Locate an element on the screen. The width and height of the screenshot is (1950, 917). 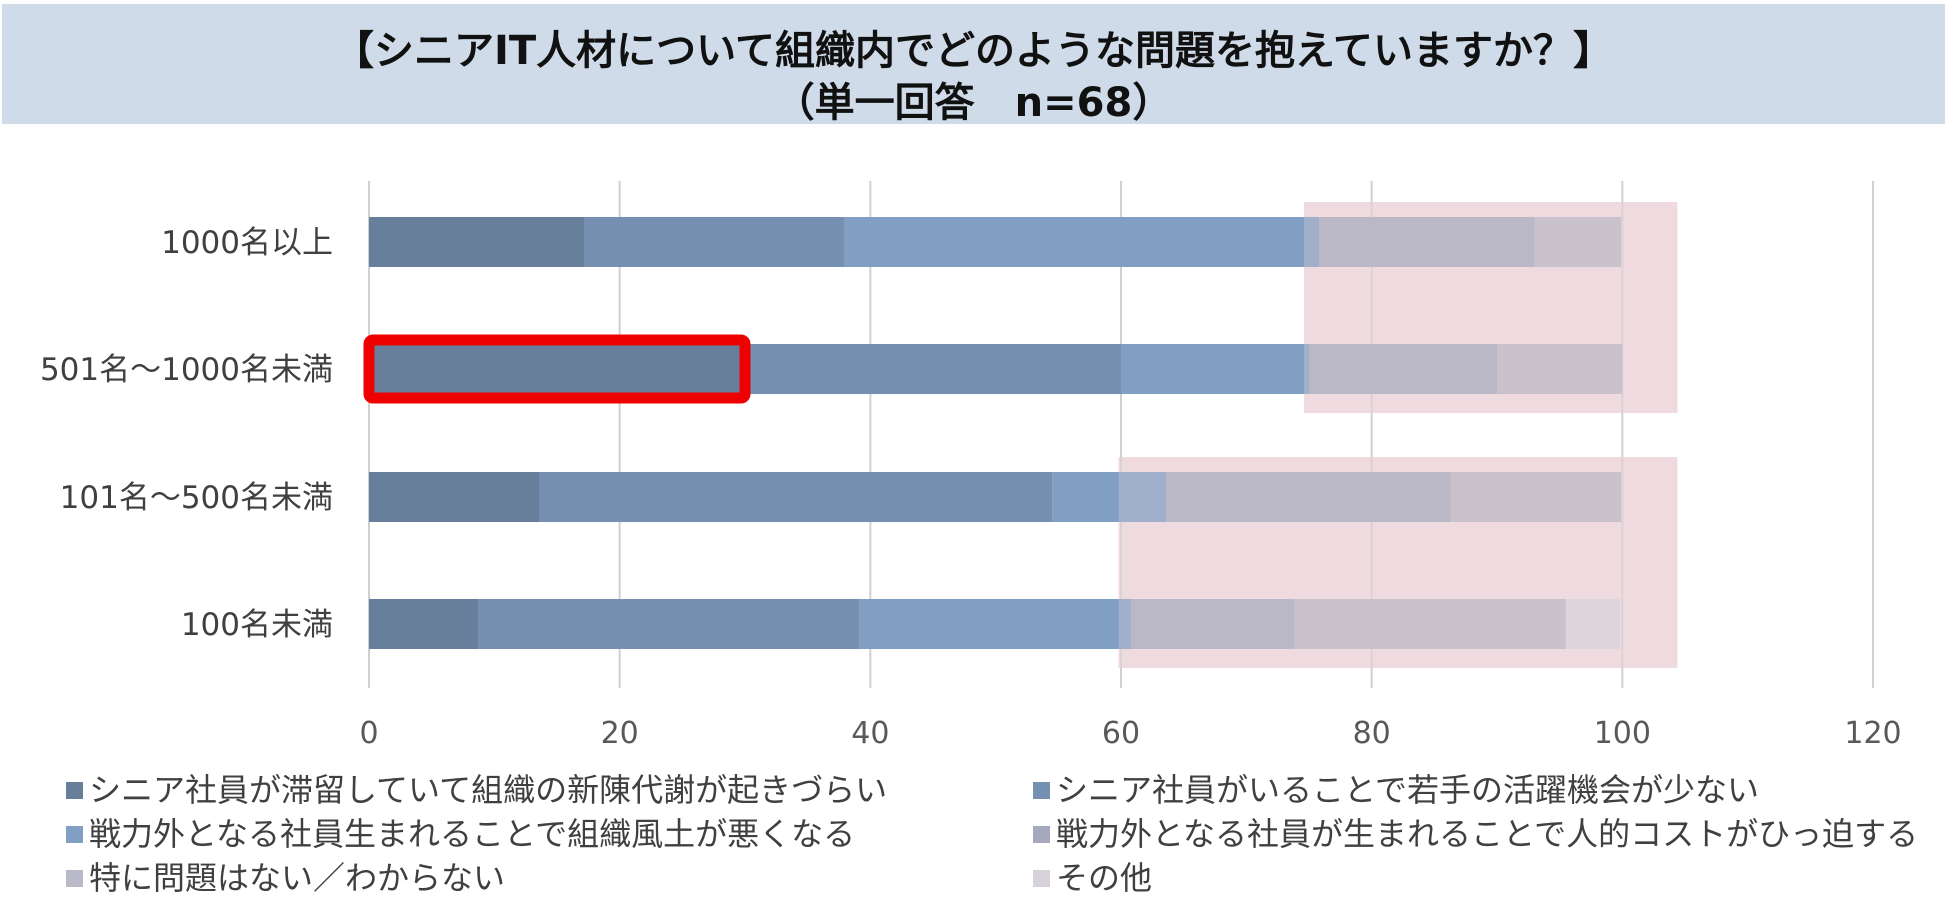
legend-label: 特に問題はない／わからない is located at coordinates (297, 878).